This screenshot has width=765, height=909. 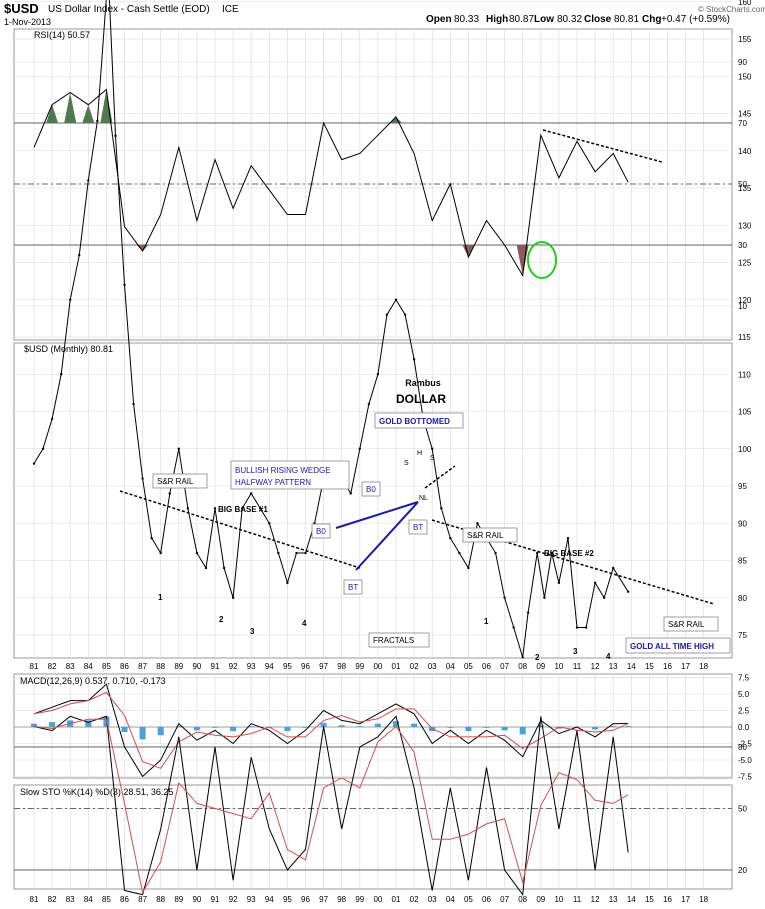 What do you see at coordinates (93, 681) in the screenshot?
I see `macd-title: MACD(12,26,9) 0.537, 0.710, -0.173` at bounding box center [93, 681].